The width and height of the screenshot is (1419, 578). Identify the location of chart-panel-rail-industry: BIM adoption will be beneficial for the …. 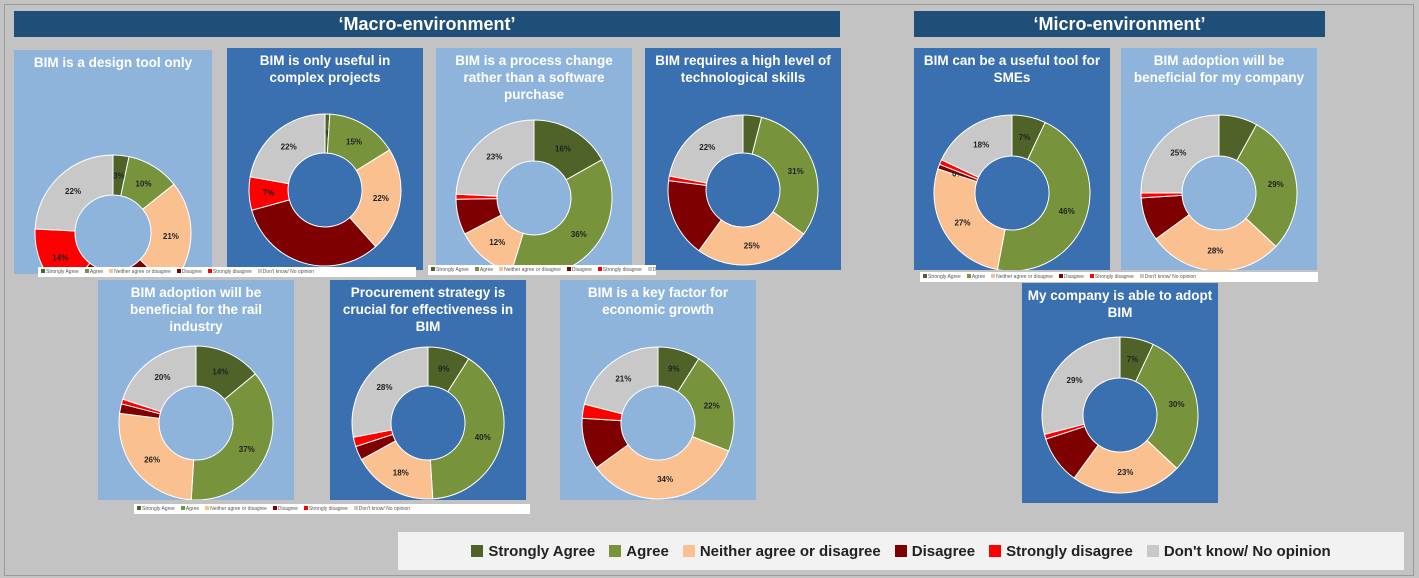
(196, 390).